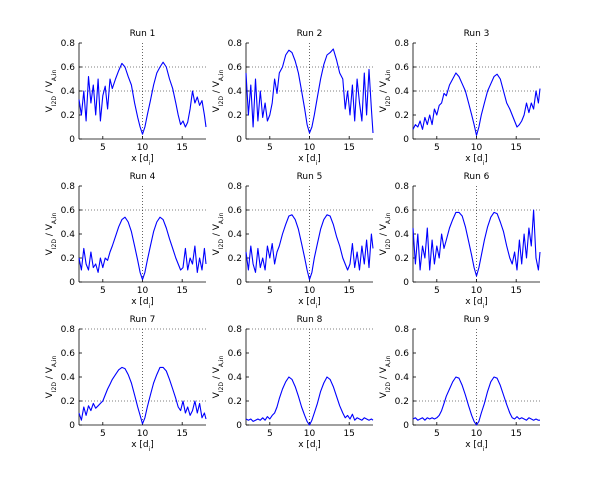 This screenshot has height=480, width=600. Describe the element at coordinates (310, 177) in the screenshot. I see `chart-title: Run 5` at that location.